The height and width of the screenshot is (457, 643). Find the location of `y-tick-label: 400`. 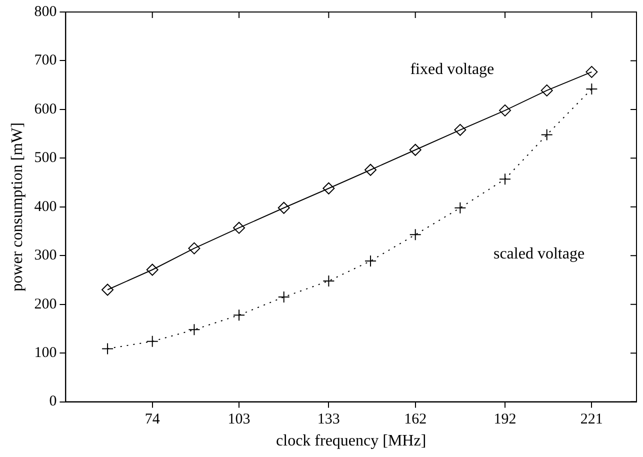

y-tick-label: 400 is located at coordinates (45, 206).